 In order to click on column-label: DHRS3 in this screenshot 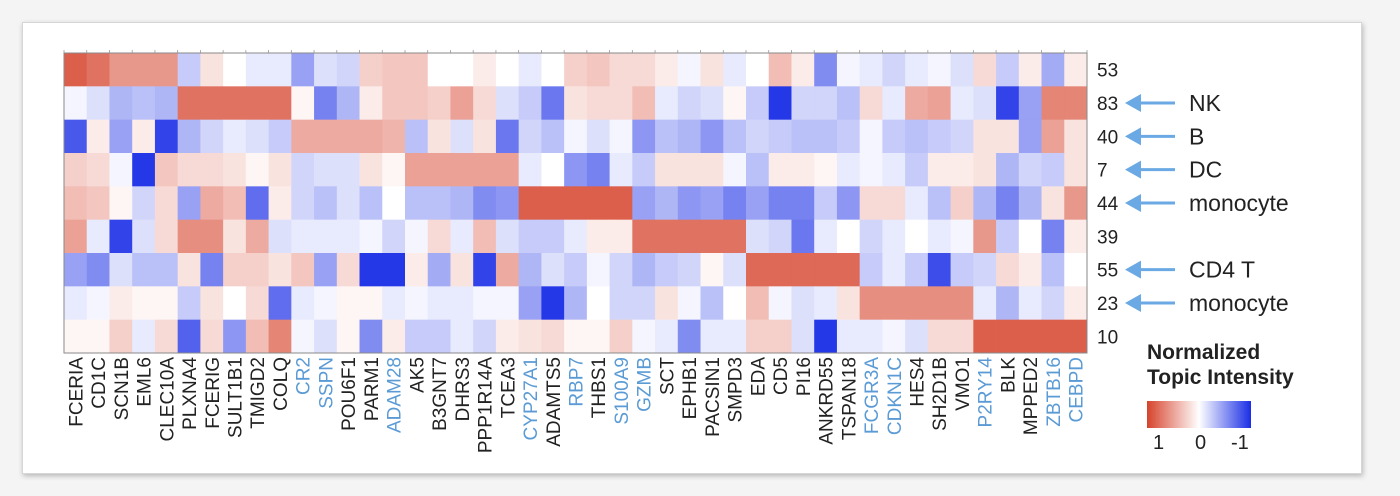, I will do `click(463, 389)`.